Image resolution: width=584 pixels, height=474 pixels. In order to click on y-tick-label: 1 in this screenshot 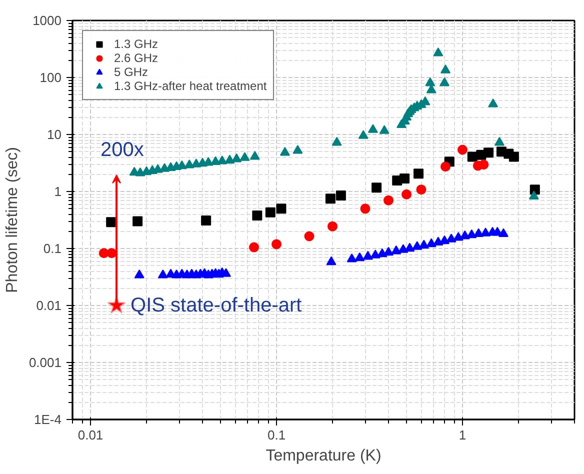, I will do `click(58, 191)`.